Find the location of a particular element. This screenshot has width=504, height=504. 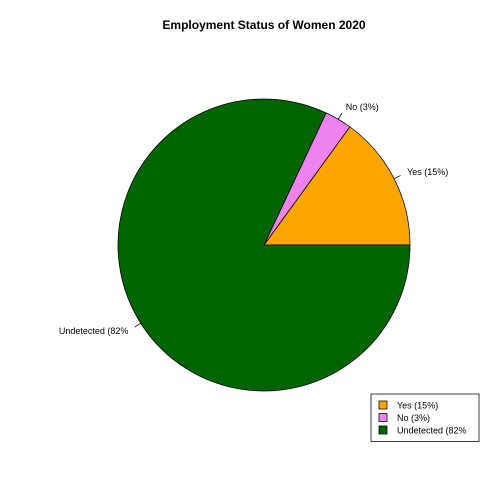

legend: Yes (15%) No (3%) Undetected (82% is located at coordinates (425, 417).